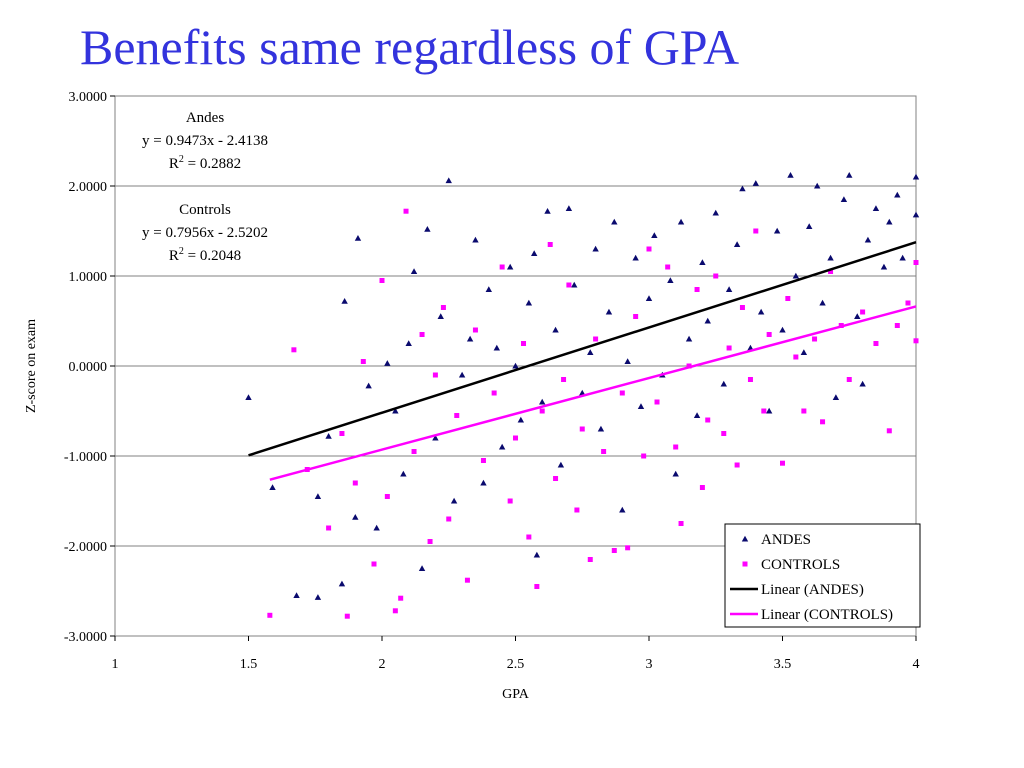 The height and width of the screenshot is (768, 1024). I want to click on x-tick-label: 3, so click(649, 664).